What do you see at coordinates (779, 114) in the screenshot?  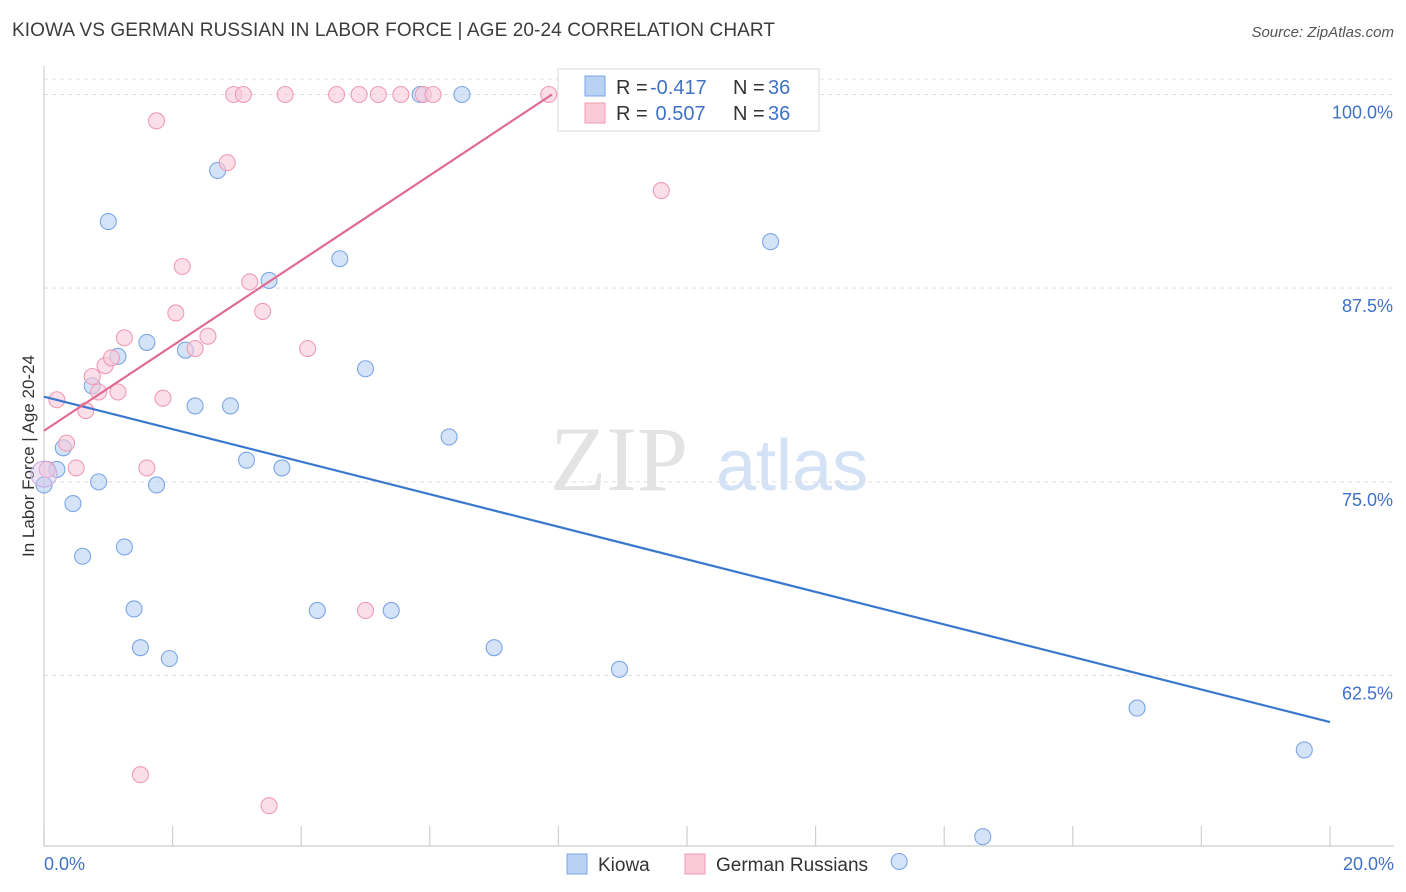 I see `legend-n-value-2: 36` at bounding box center [779, 114].